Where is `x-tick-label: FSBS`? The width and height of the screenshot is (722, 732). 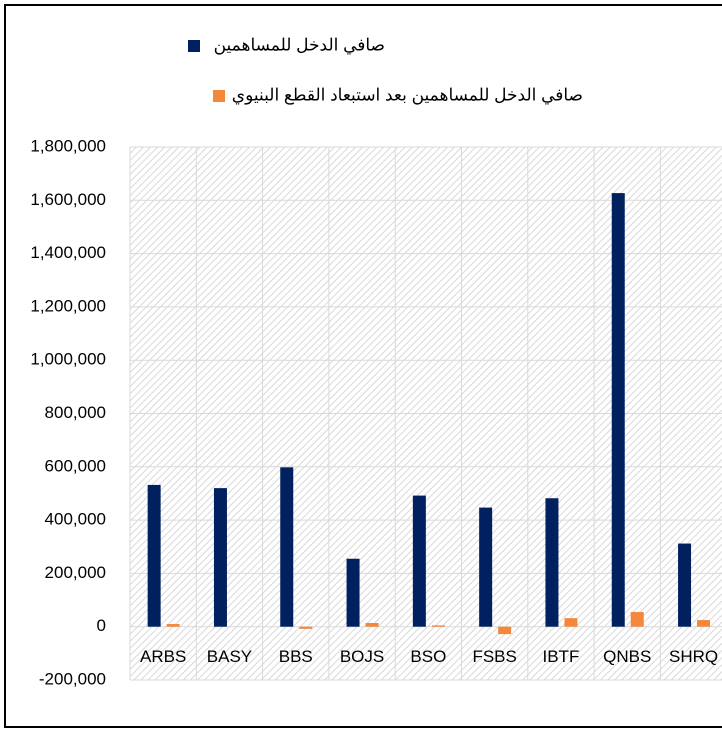 x-tick-label: FSBS is located at coordinates (494, 656).